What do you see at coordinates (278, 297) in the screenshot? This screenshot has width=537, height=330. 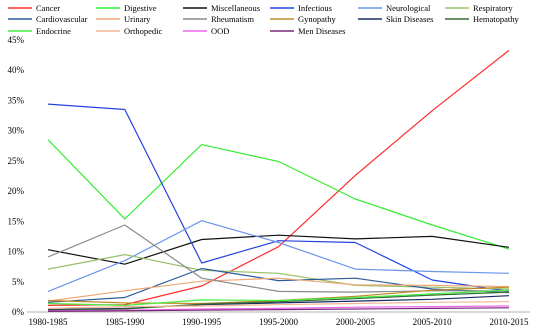 I see `series-line-endocrine` at bounding box center [278, 297].